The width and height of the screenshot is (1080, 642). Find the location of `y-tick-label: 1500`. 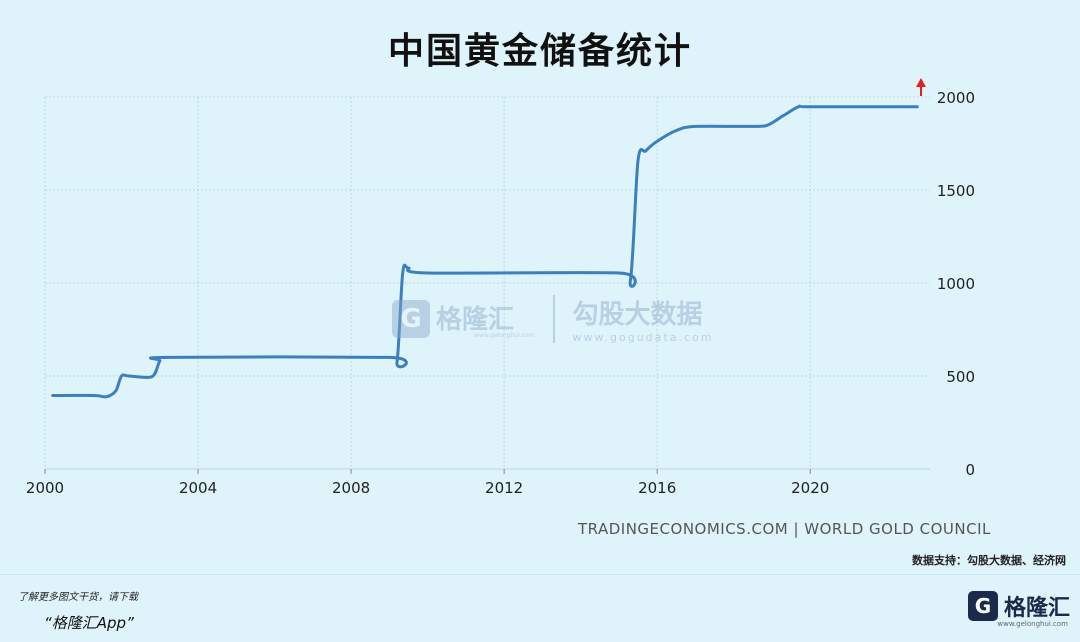

y-tick-label: 1500 is located at coordinates (956, 191).